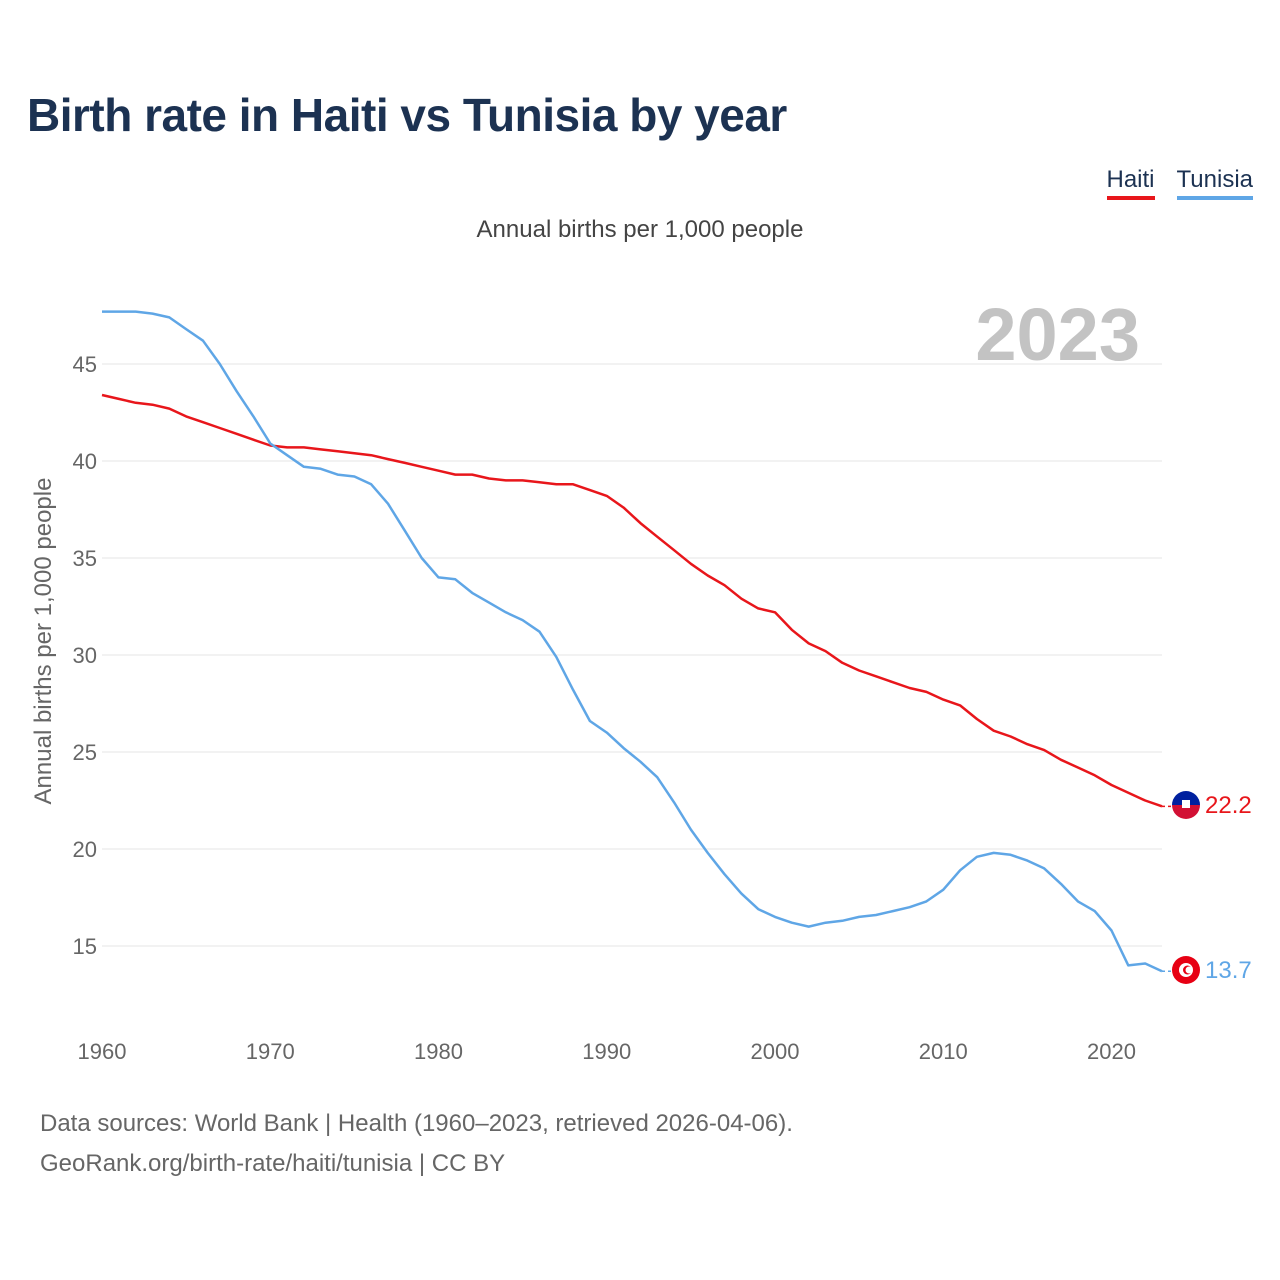 This screenshot has height=1280, width=1280. What do you see at coordinates (85, 461) in the screenshot?
I see `y-tick-label: 40` at bounding box center [85, 461].